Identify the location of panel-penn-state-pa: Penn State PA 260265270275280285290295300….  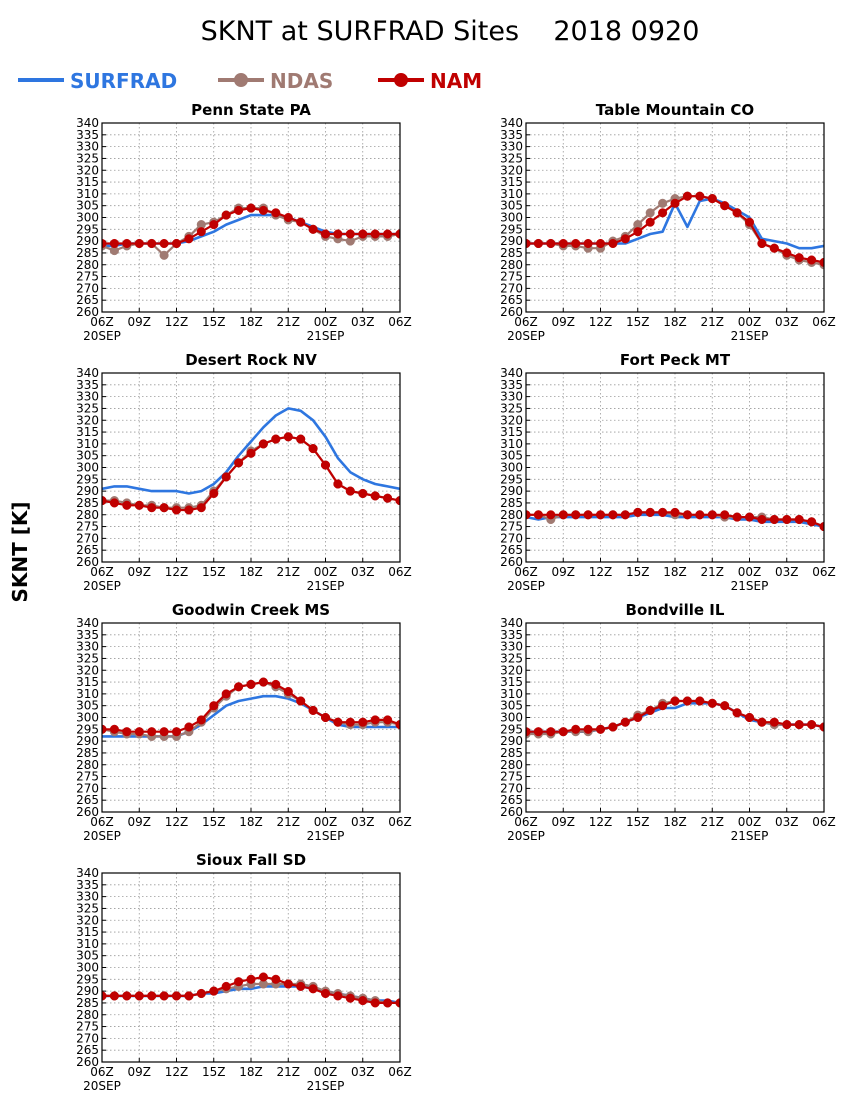
(244, 222).